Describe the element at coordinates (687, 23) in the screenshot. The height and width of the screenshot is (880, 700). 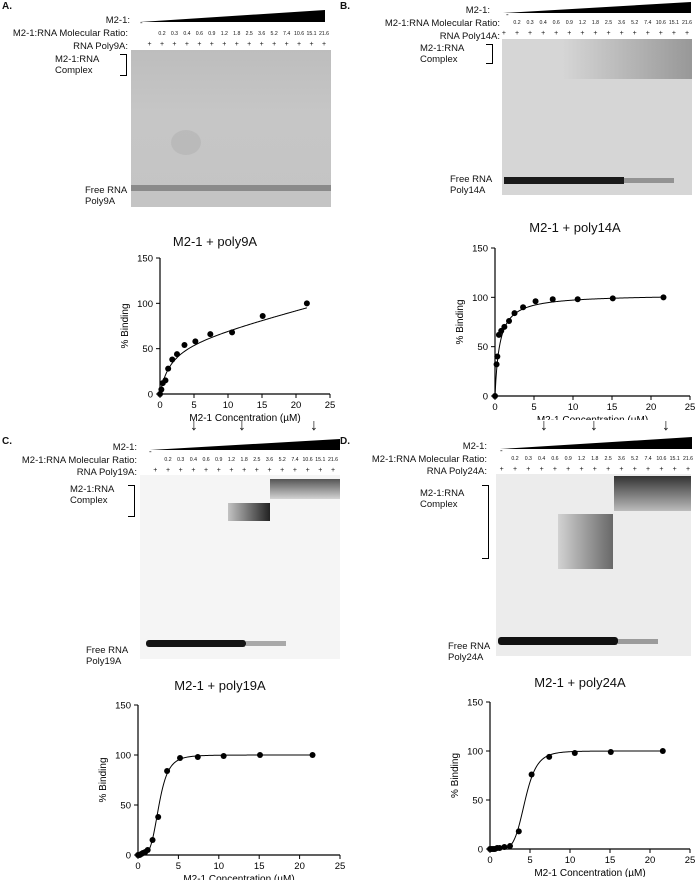
I see `ratio-value: 21.6` at that location.